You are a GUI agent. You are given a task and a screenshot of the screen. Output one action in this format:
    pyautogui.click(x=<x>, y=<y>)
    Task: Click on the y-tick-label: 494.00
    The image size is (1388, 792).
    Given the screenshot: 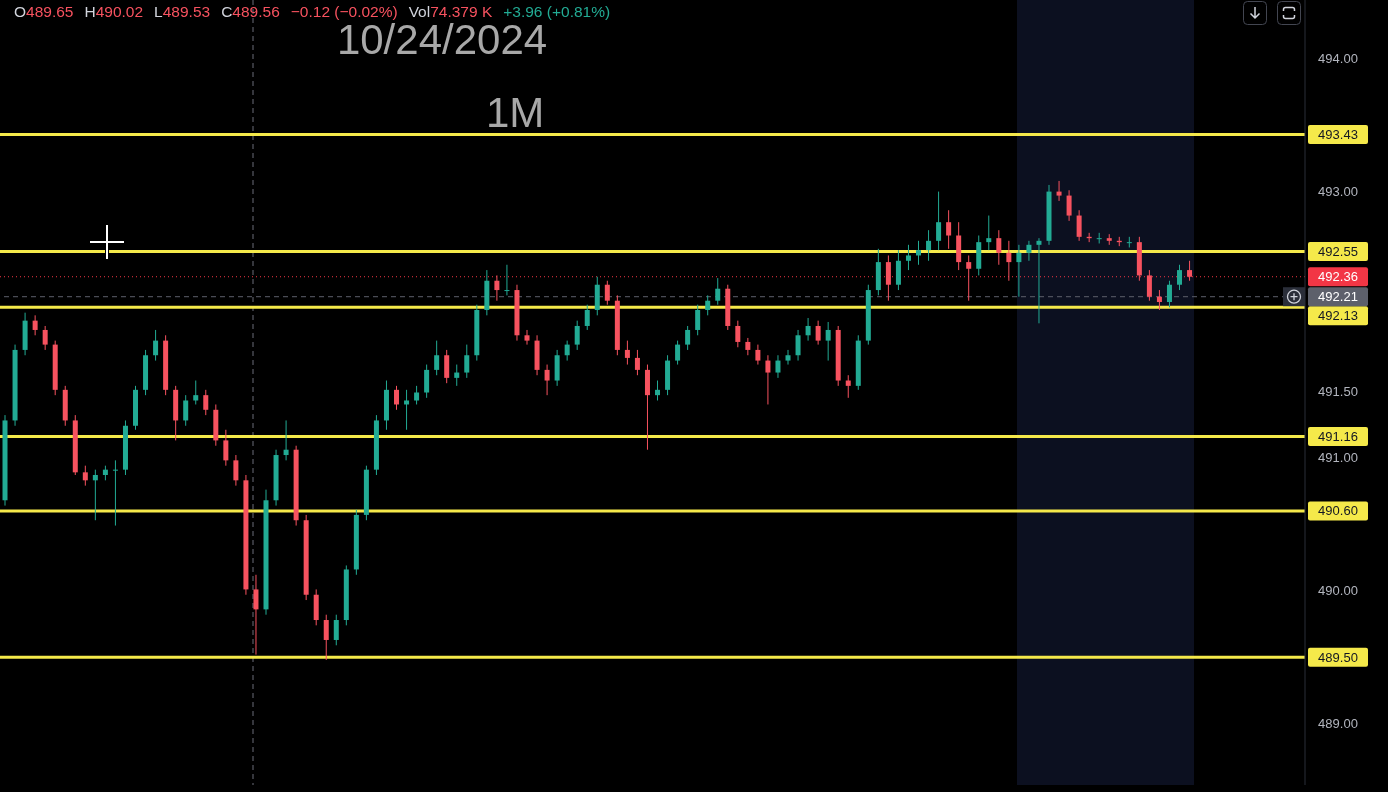 What is the action you would take?
    pyautogui.click(x=1338, y=59)
    